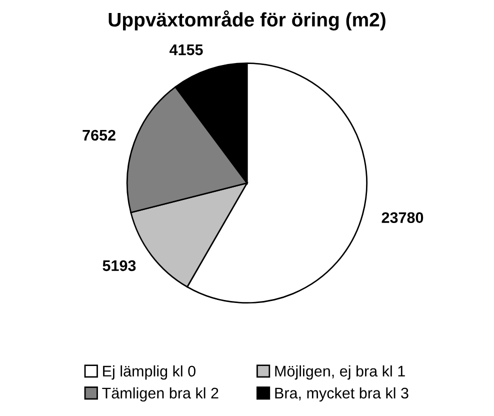  Describe the element at coordinates (186, 50) in the screenshot. I see `data-label: 4155` at that location.